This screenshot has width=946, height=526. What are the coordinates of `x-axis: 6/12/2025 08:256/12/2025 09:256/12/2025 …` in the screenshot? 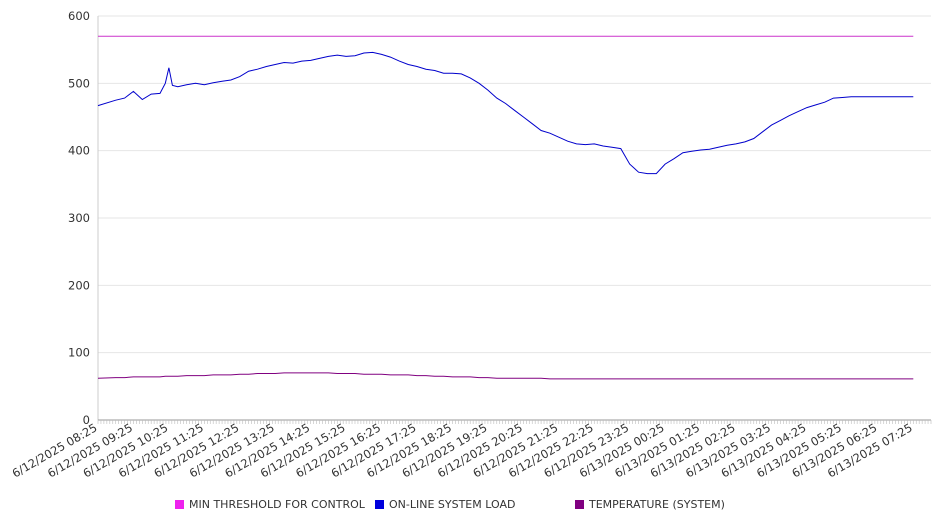 It's located at (471, 449).